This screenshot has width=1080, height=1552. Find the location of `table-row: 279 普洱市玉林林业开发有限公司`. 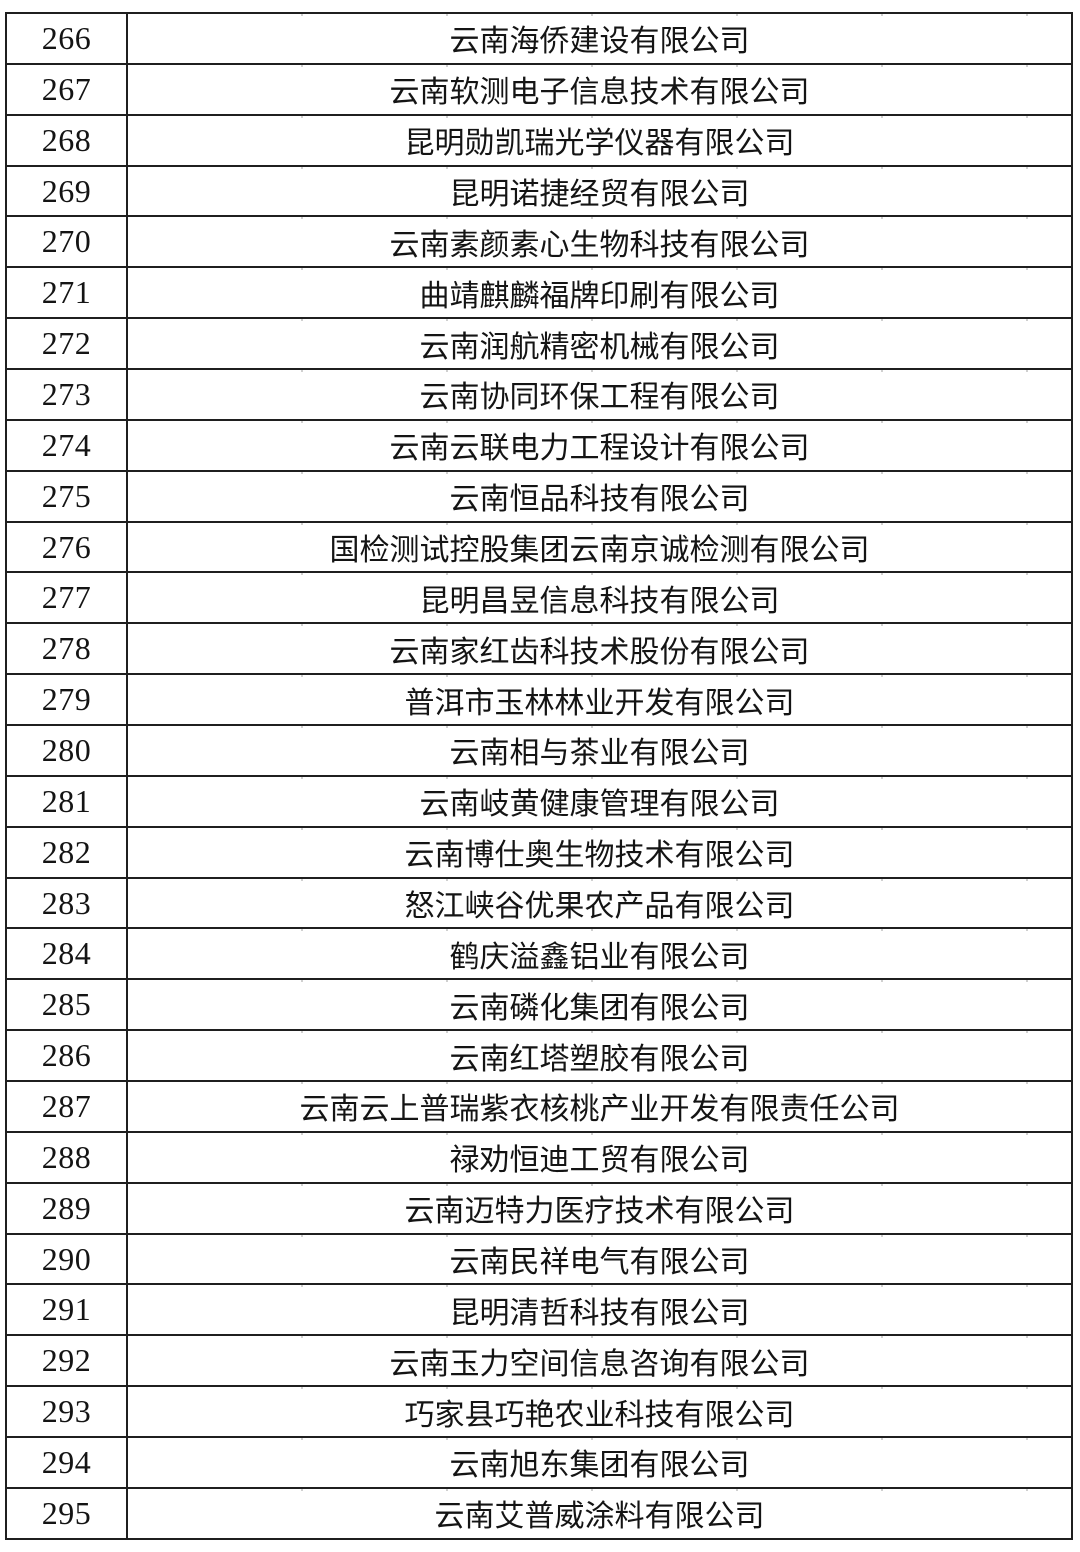

table-row: 279 普洱市玉林林业开发有限公司 is located at coordinates (539, 700).